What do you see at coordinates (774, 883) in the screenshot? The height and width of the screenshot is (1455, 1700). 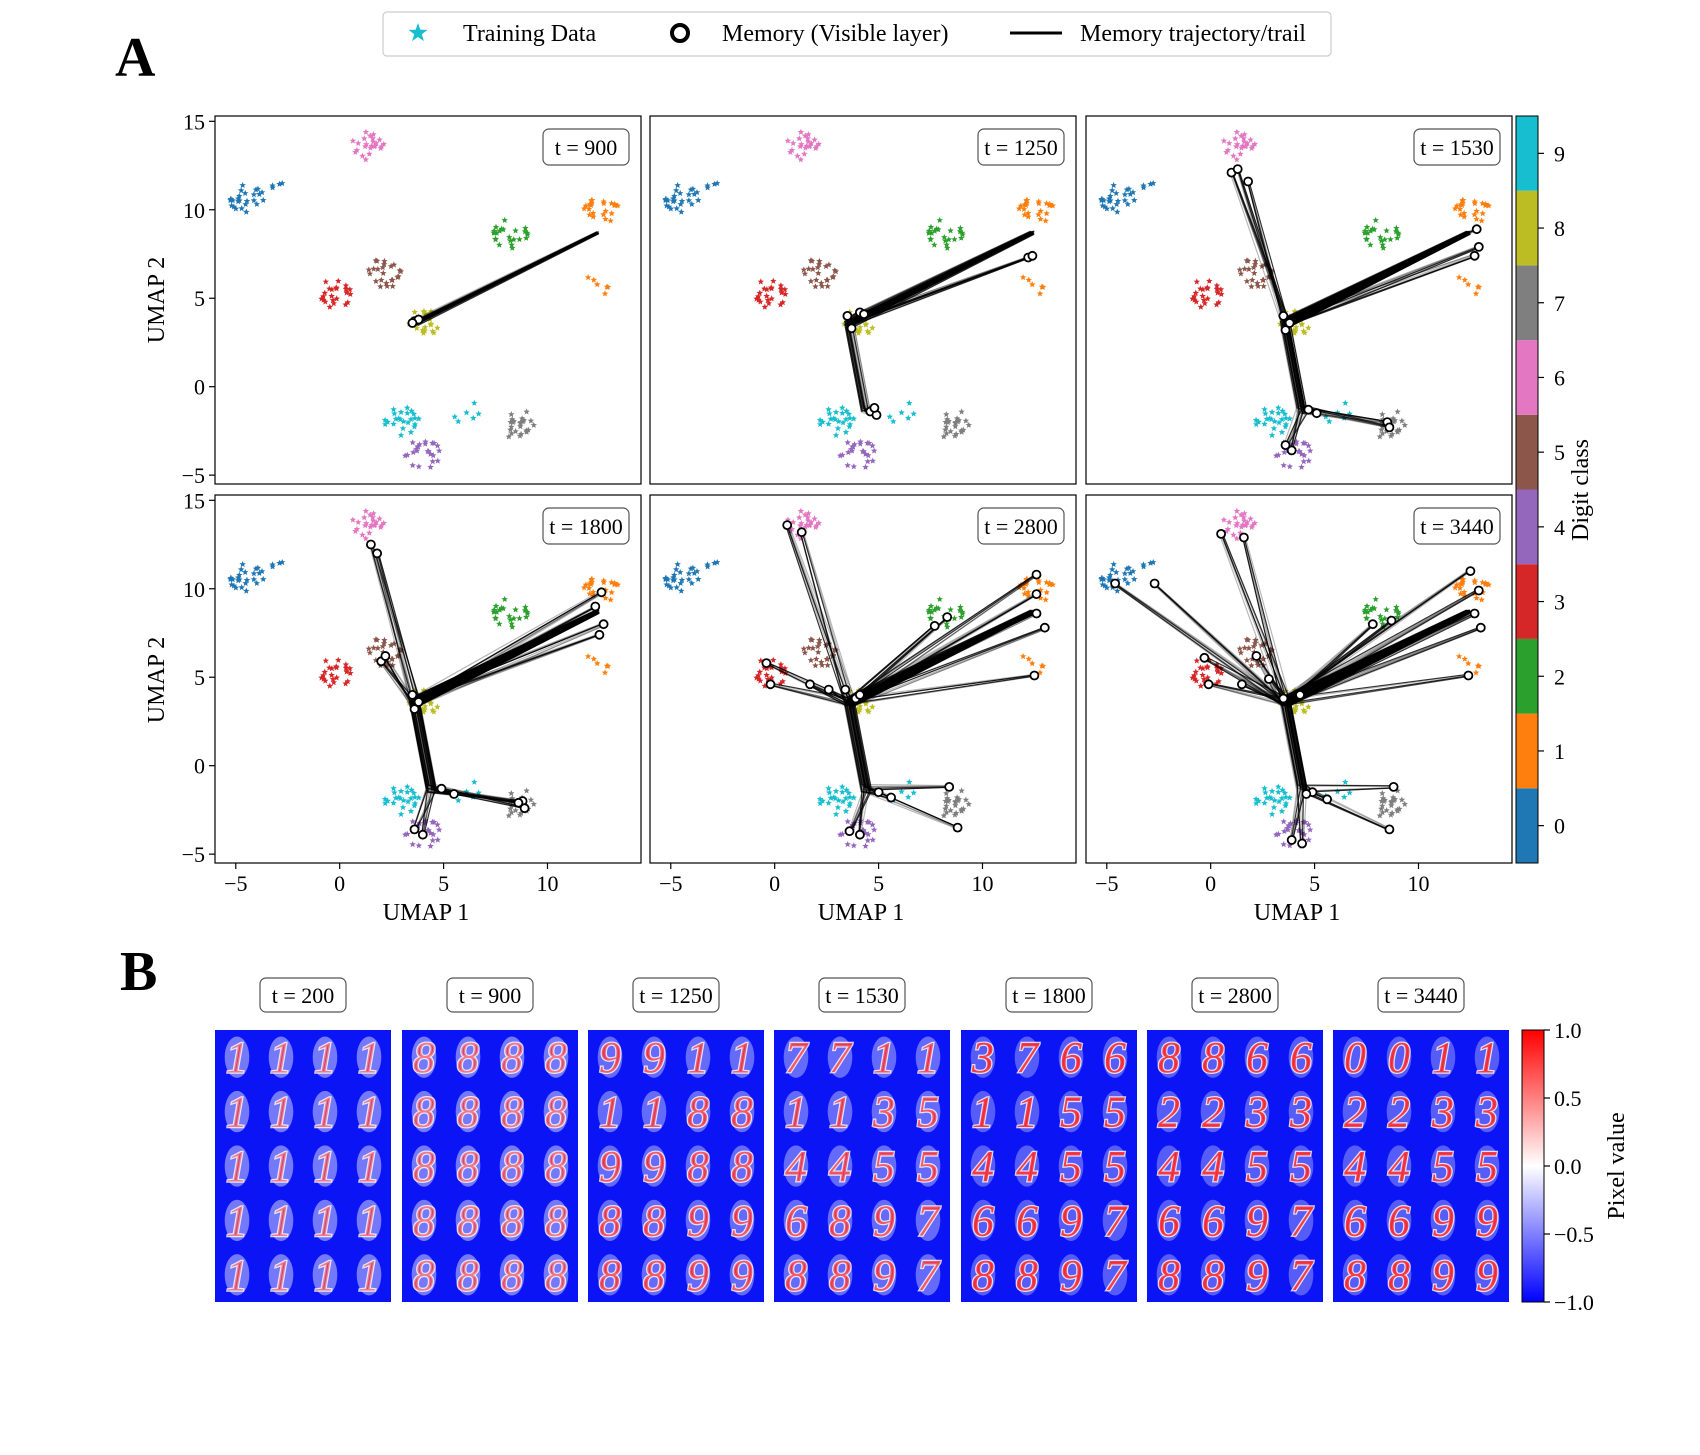 I see `x-tick-label: 0` at bounding box center [774, 883].